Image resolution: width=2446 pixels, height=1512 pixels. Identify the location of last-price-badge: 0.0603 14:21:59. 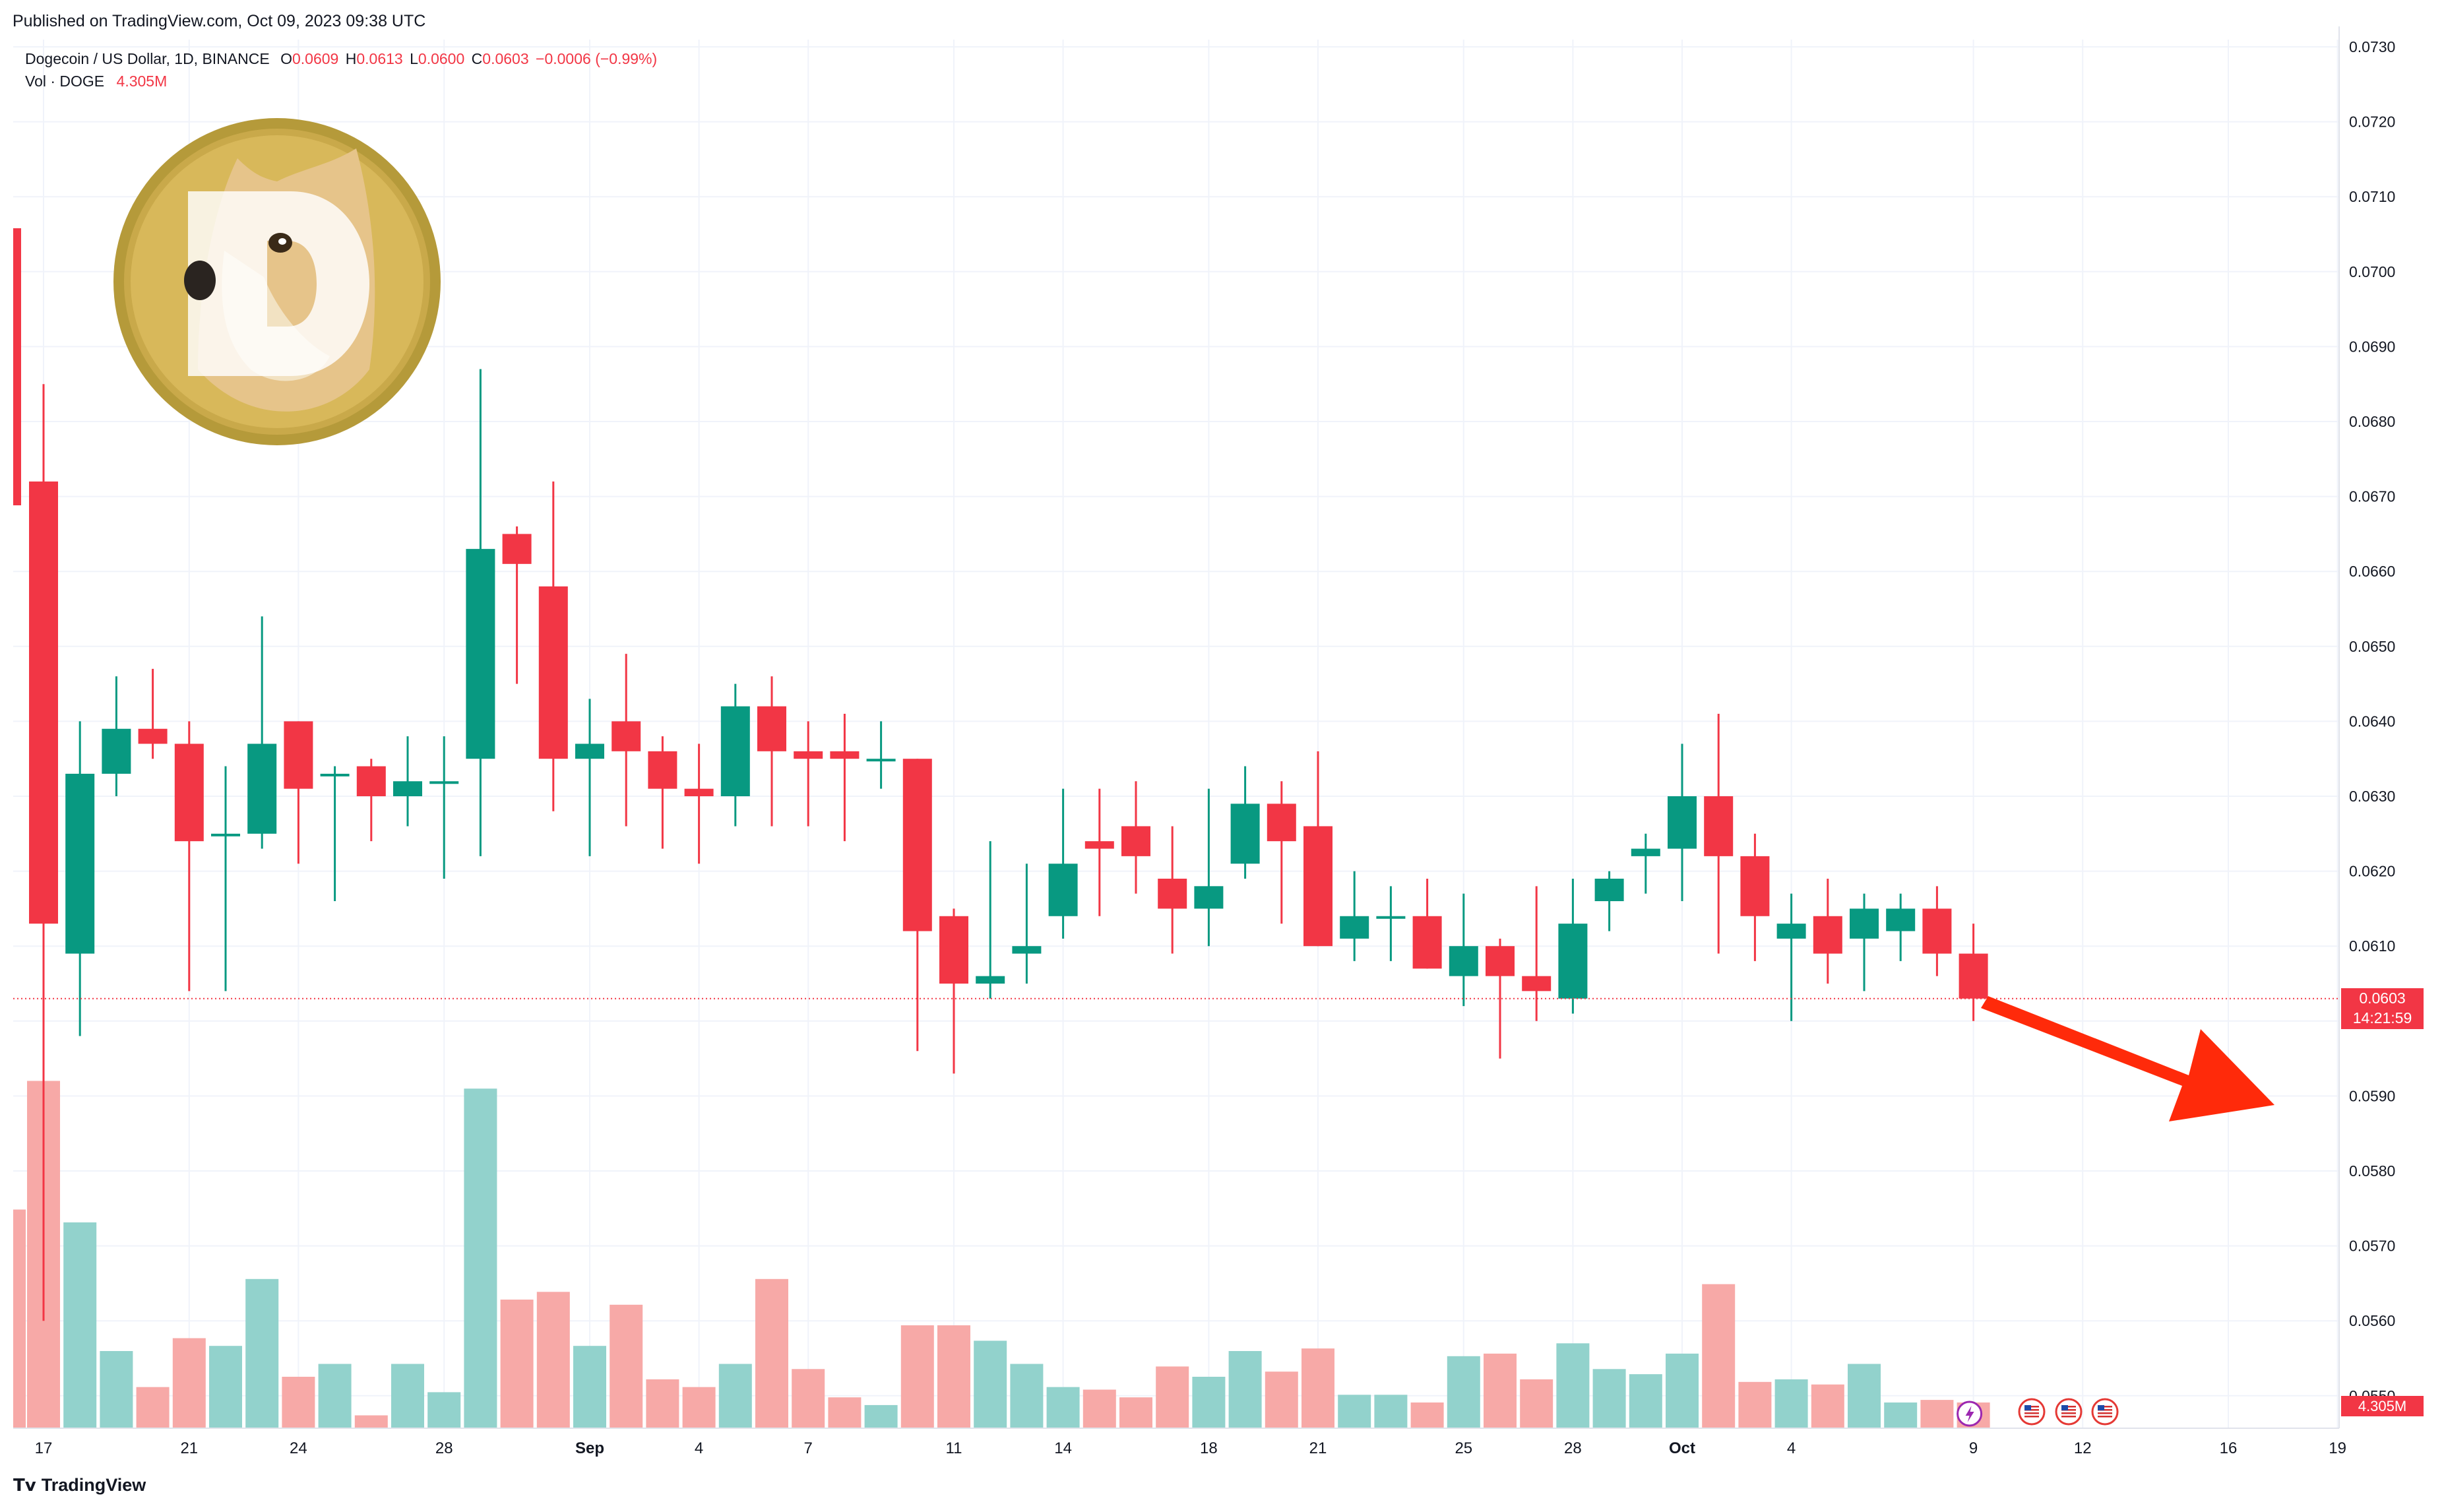
(2382, 1008).